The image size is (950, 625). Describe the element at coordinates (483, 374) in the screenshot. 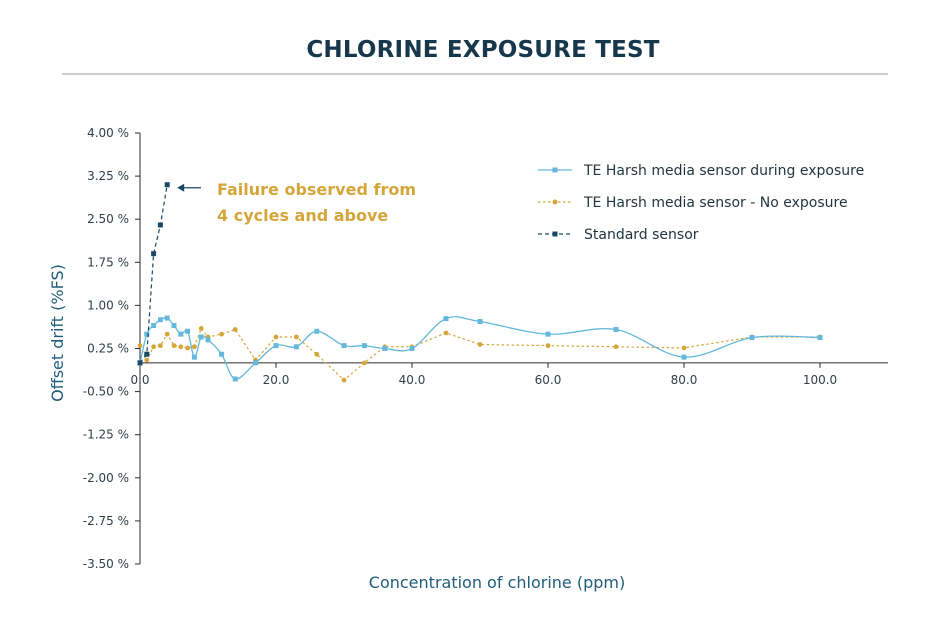

I see `x-axis-ticks: 0.0 20.0 40.0 60.0 80.0 100.0` at that location.